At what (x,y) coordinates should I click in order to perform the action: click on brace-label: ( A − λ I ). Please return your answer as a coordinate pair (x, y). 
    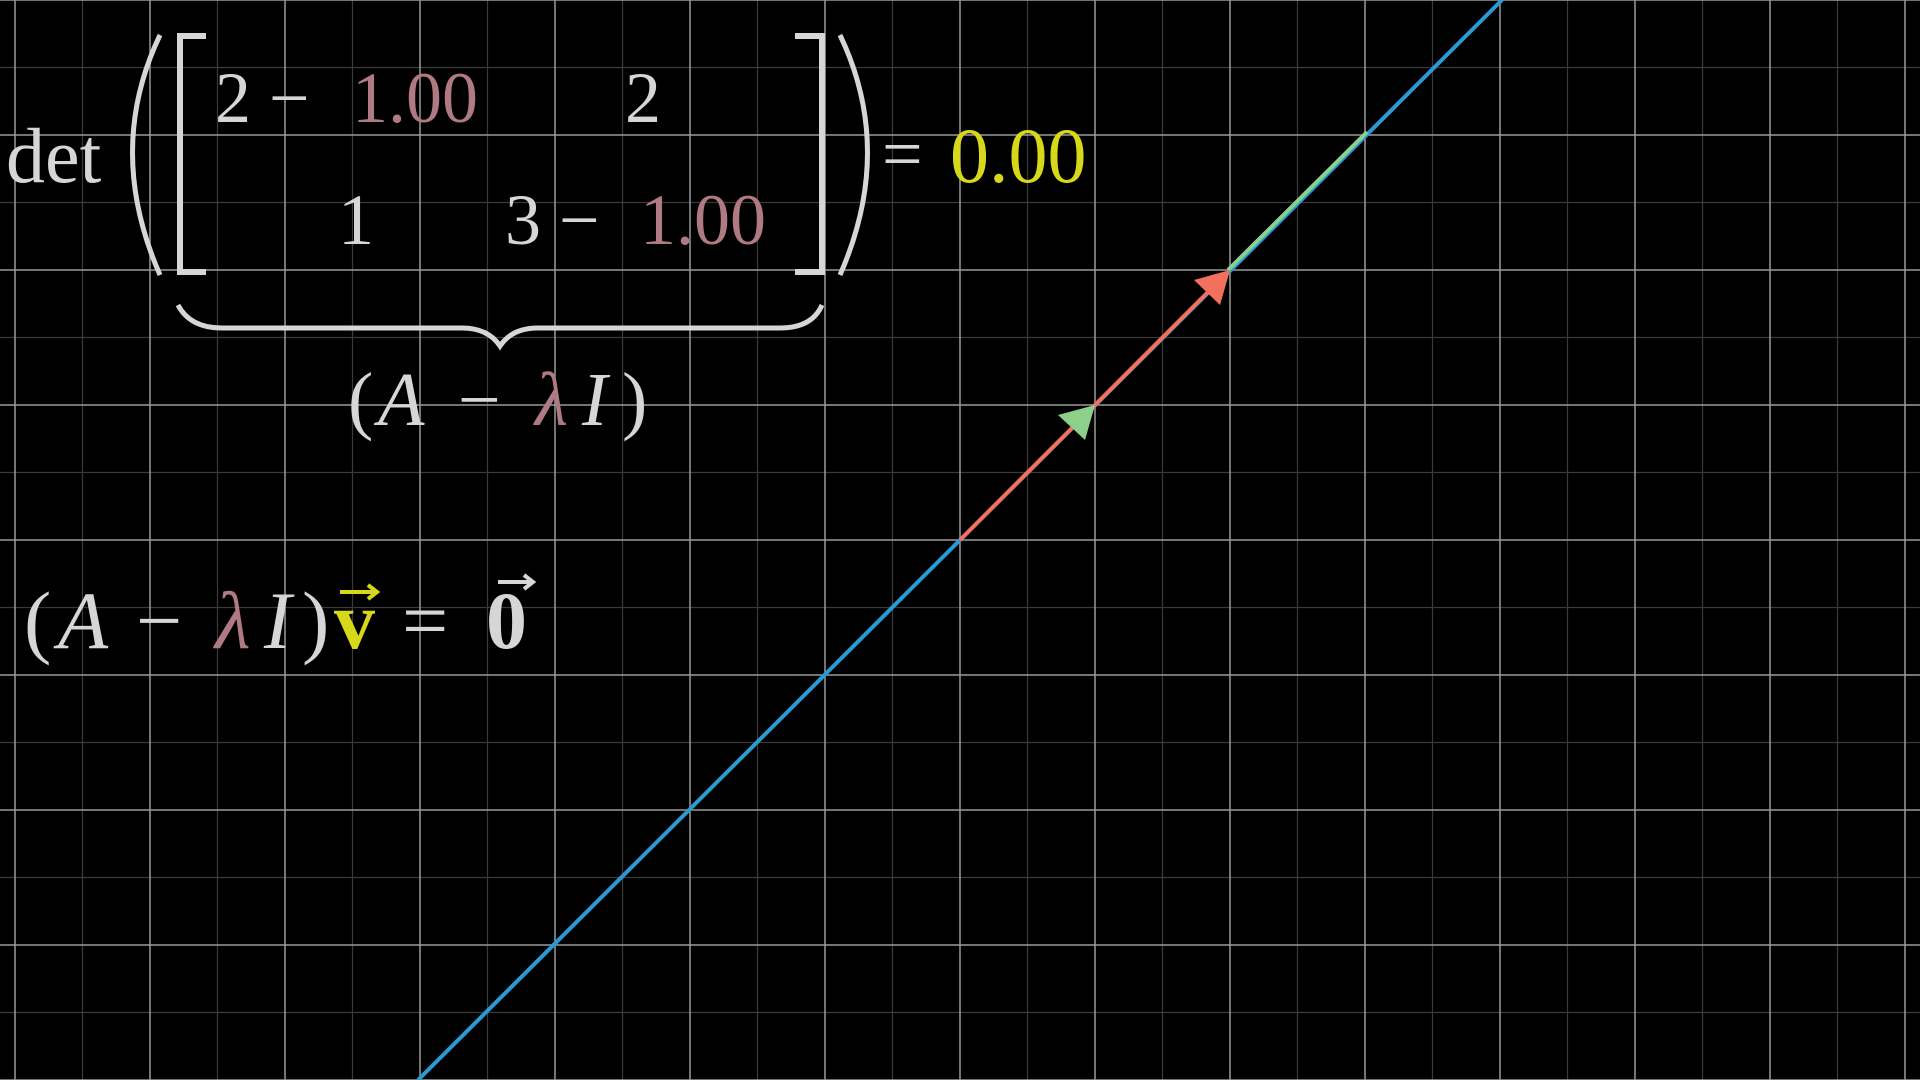
    Looking at the image, I should click on (497, 400).